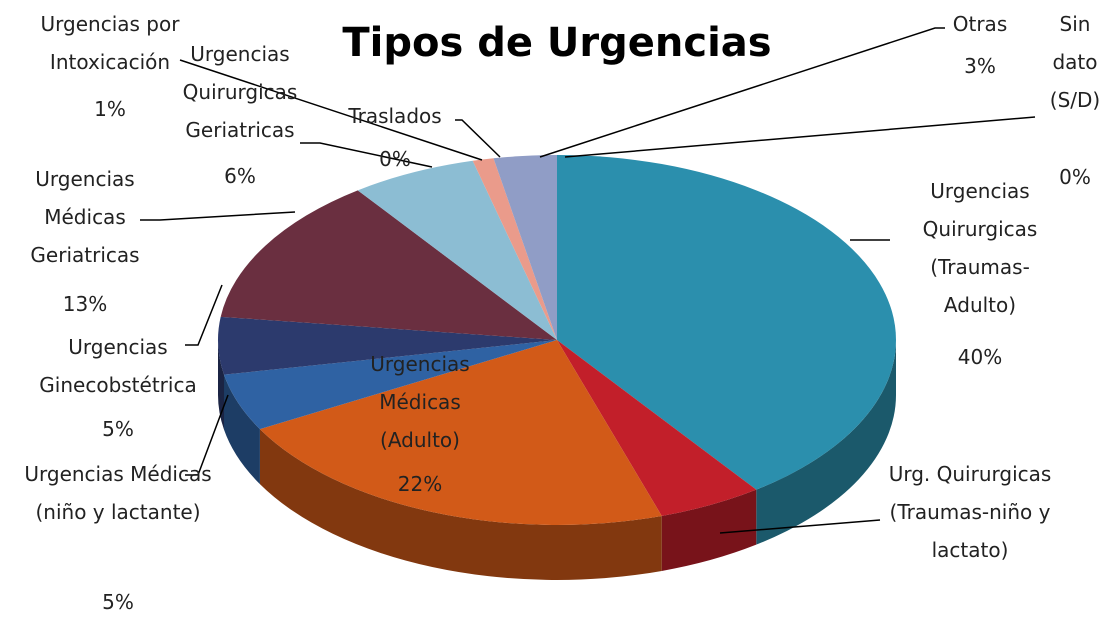 The image size is (1114, 621). Describe the element at coordinates (980, 357) in the screenshot. I see `slice-value-label: 40%` at that location.